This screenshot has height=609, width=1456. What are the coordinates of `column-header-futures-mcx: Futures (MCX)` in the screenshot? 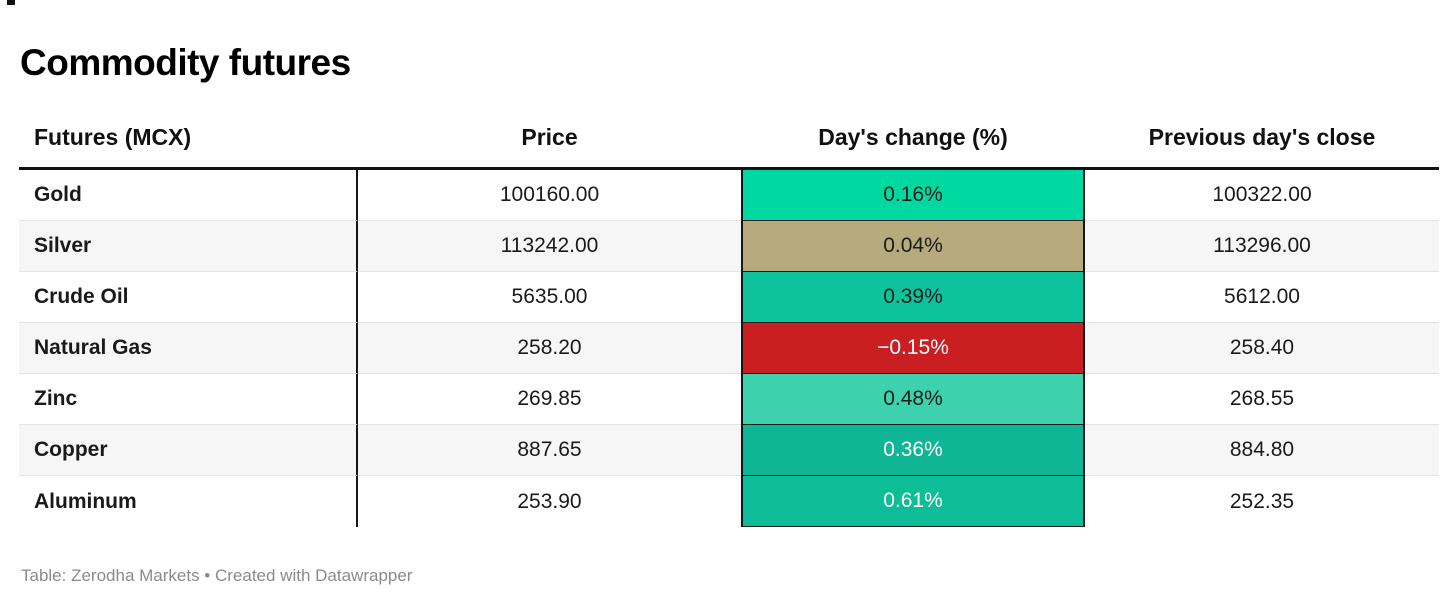 It's located at (113, 137).